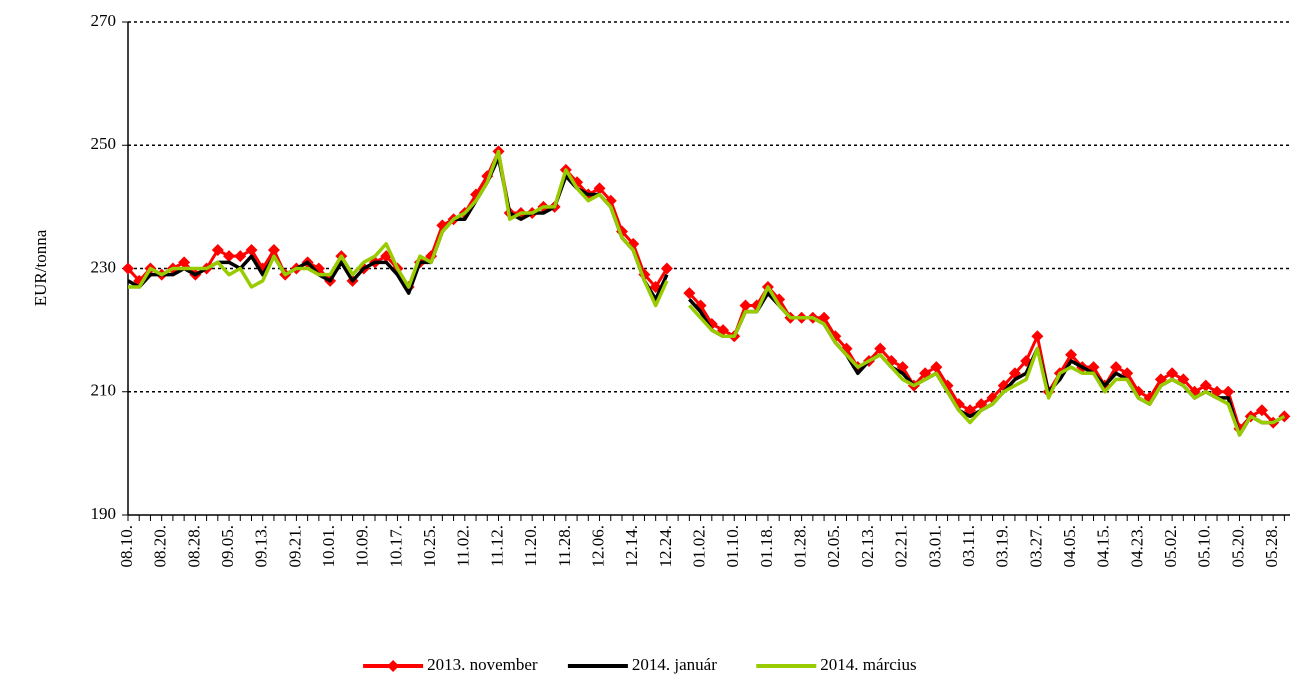 The image size is (1296, 684). I want to click on x-tick-label: 03.01., so click(934, 546).